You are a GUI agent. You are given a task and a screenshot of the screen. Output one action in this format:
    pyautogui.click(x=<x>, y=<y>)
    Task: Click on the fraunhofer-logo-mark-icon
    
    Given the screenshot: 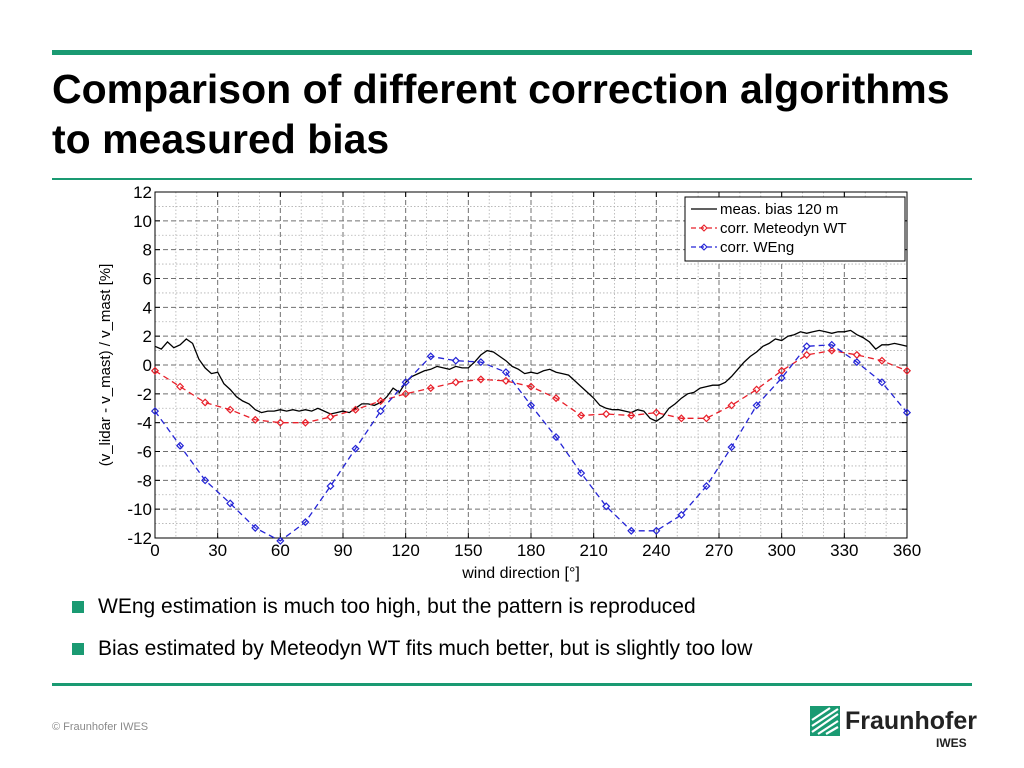 What is the action you would take?
    pyautogui.click(x=825, y=721)
    